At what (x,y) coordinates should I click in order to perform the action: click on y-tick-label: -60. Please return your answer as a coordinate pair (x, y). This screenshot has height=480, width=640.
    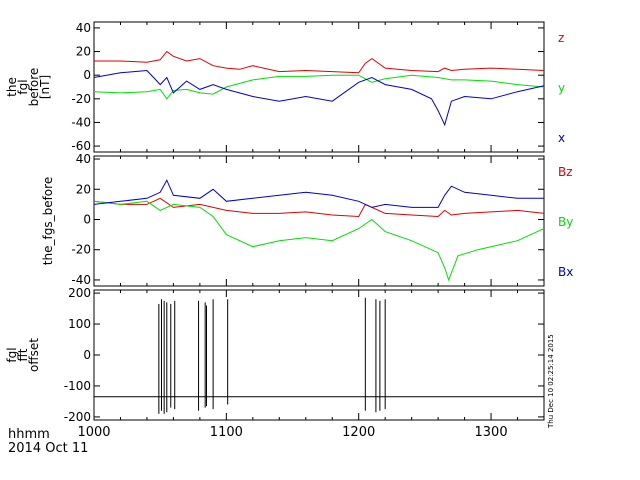
    Looking at the image, I should click on (81, 146).